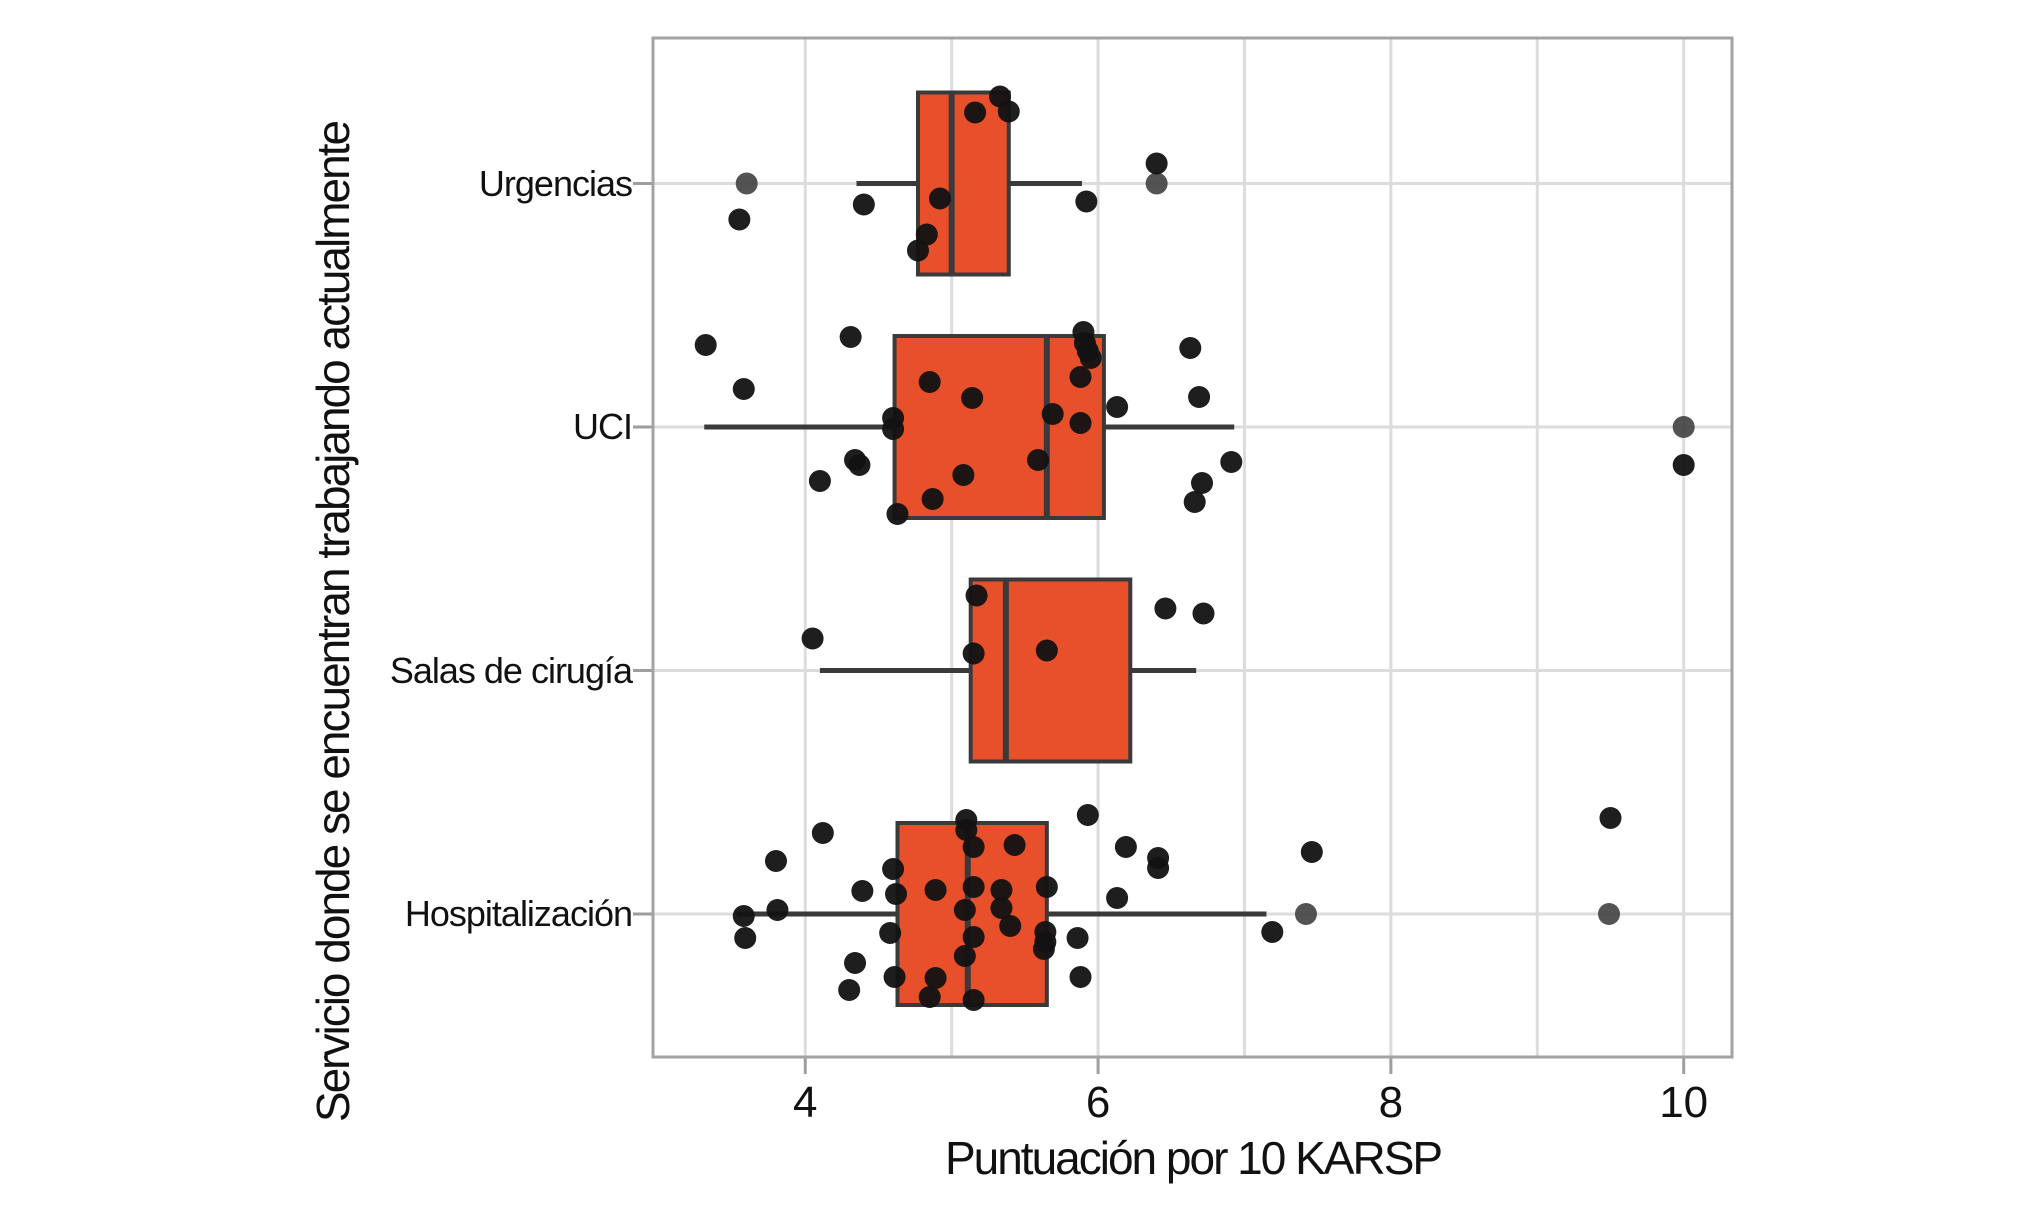  I want to click on x-tick-label-10: 10, so click(1684, 1102).